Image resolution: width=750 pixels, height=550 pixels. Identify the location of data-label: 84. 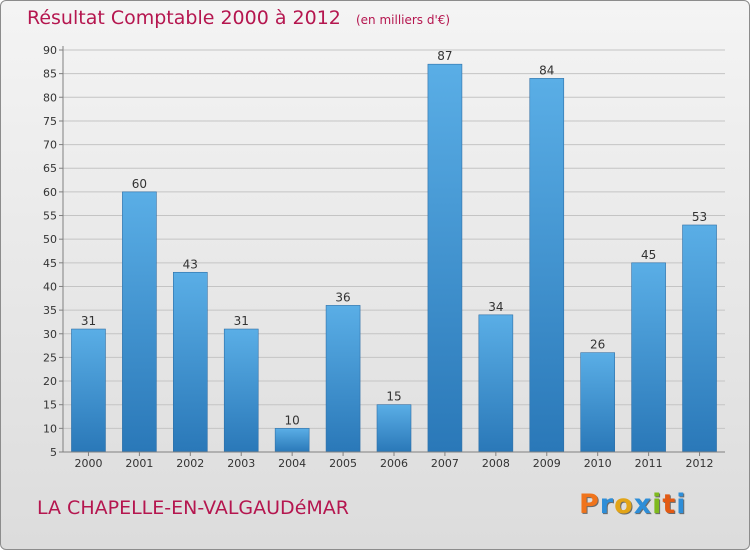
(546, 70).